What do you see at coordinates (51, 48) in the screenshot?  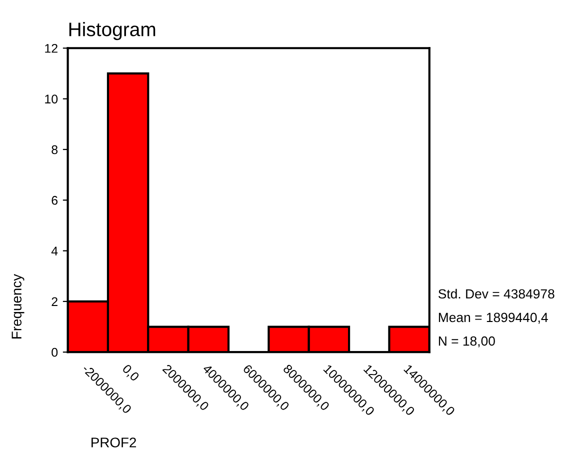 I see `y-tick-label: 12` at bounding box center [51, 48].